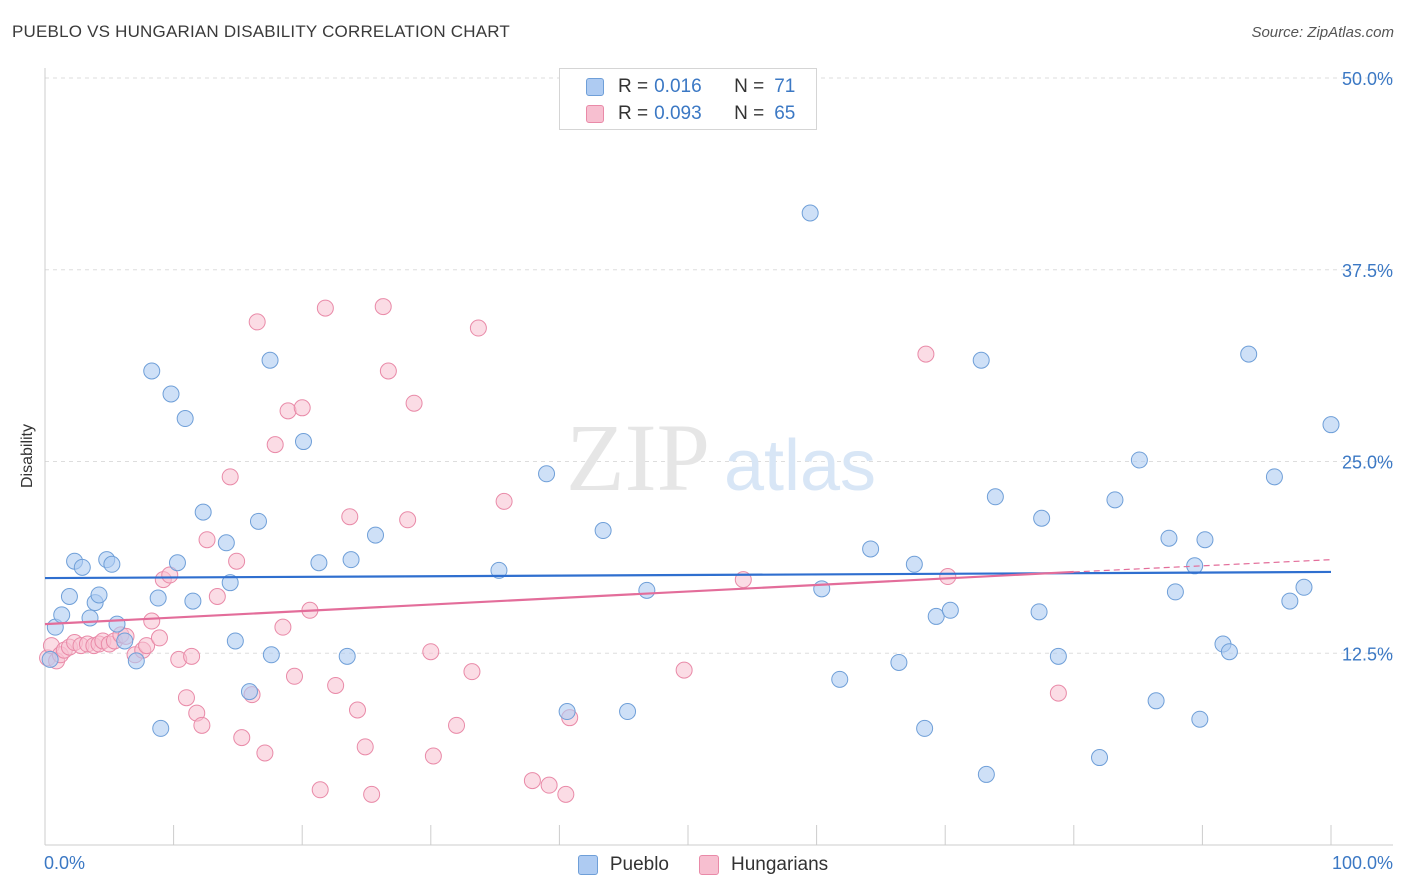 The image size is (1406, 892). What do you see at coordinates (1367, 654) in the screenshot?
I see `y-tick-label: 12.5%` at bounding box center [1367, 654].